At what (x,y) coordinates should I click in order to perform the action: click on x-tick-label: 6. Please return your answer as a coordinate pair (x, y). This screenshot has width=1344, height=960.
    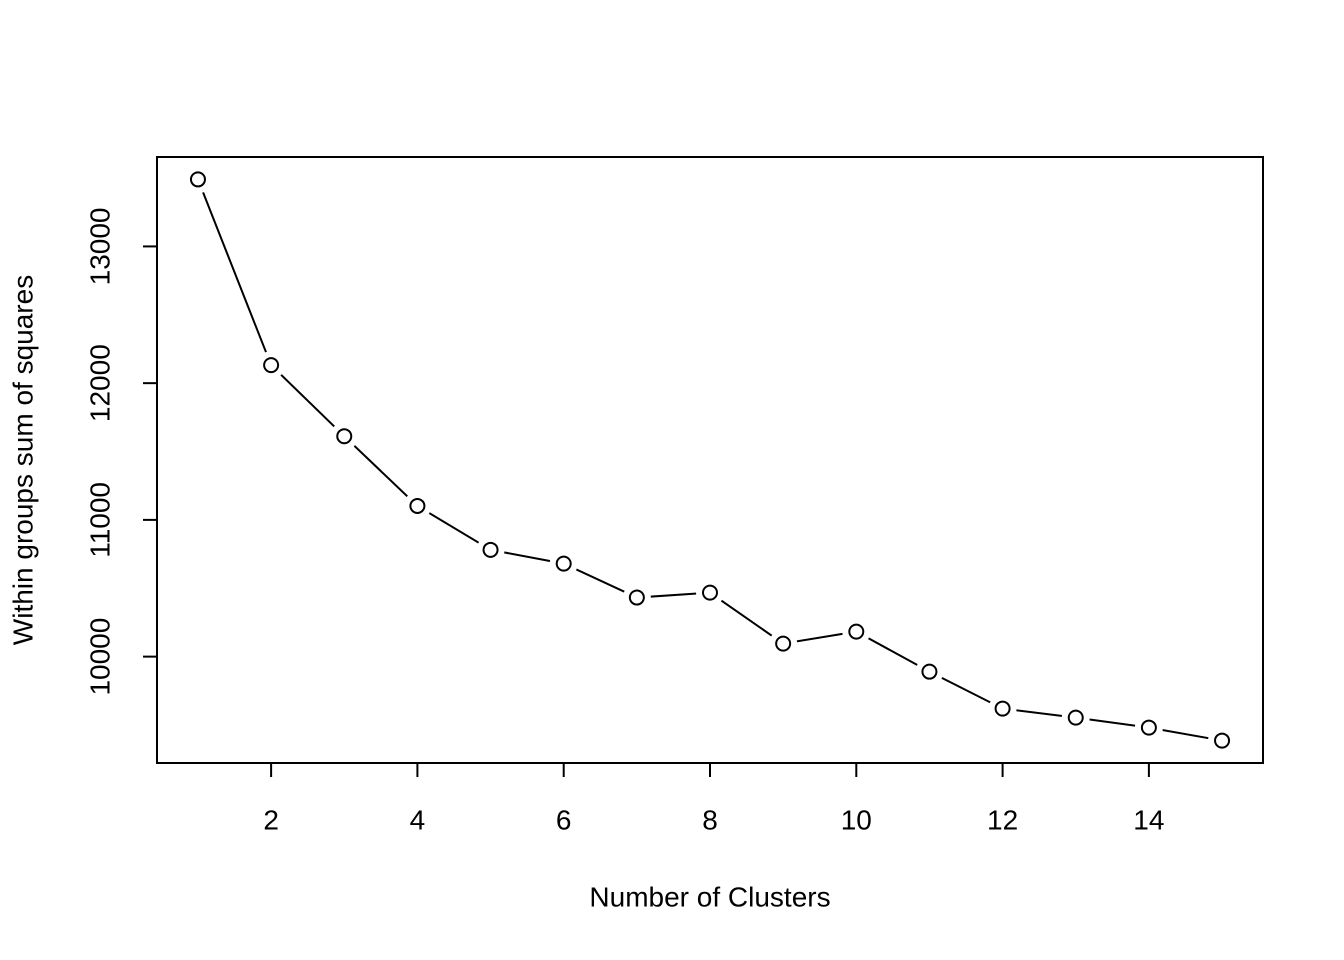
    Looking at the image, I should click on (564, 819).